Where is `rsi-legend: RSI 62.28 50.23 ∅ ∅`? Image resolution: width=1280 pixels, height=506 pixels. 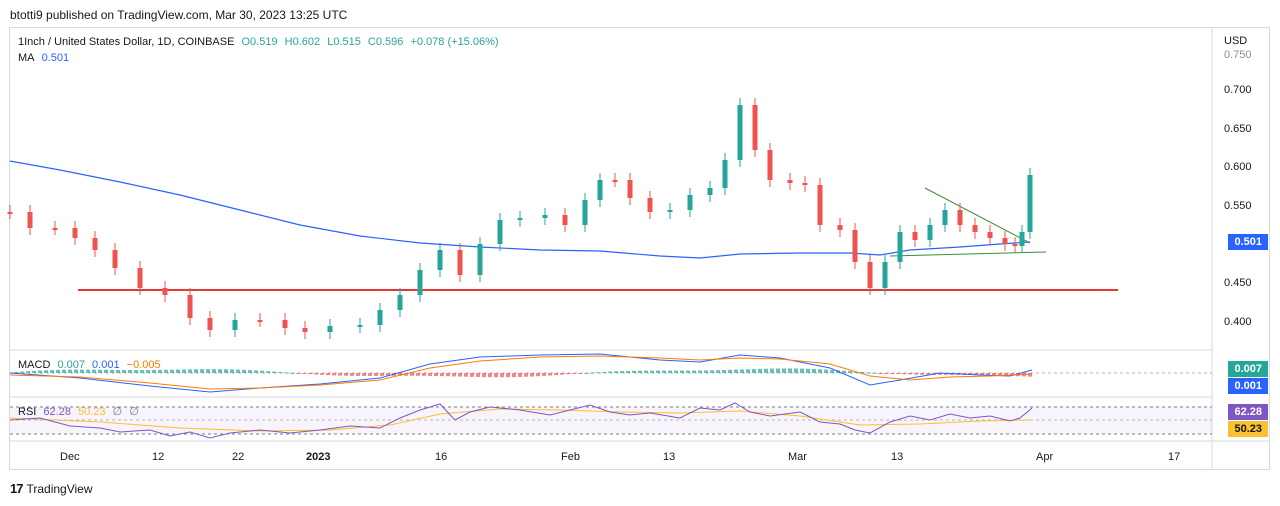
rsi-legend: RSI 62.28 50.23 ∅ ∅ is located at coordinates (80, 411).